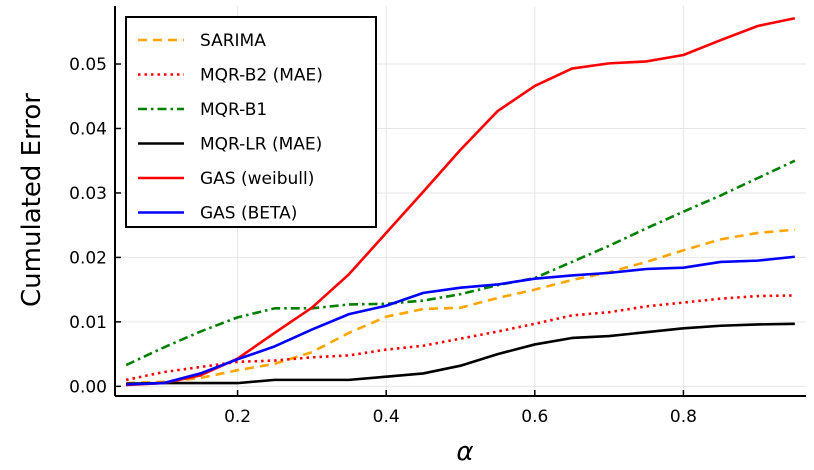 The width and height of the screenshot is (814, 470). Describe the element at coordinates (683, 417) in the screenshot. I see `x-tick-label: 0.8` at that location.